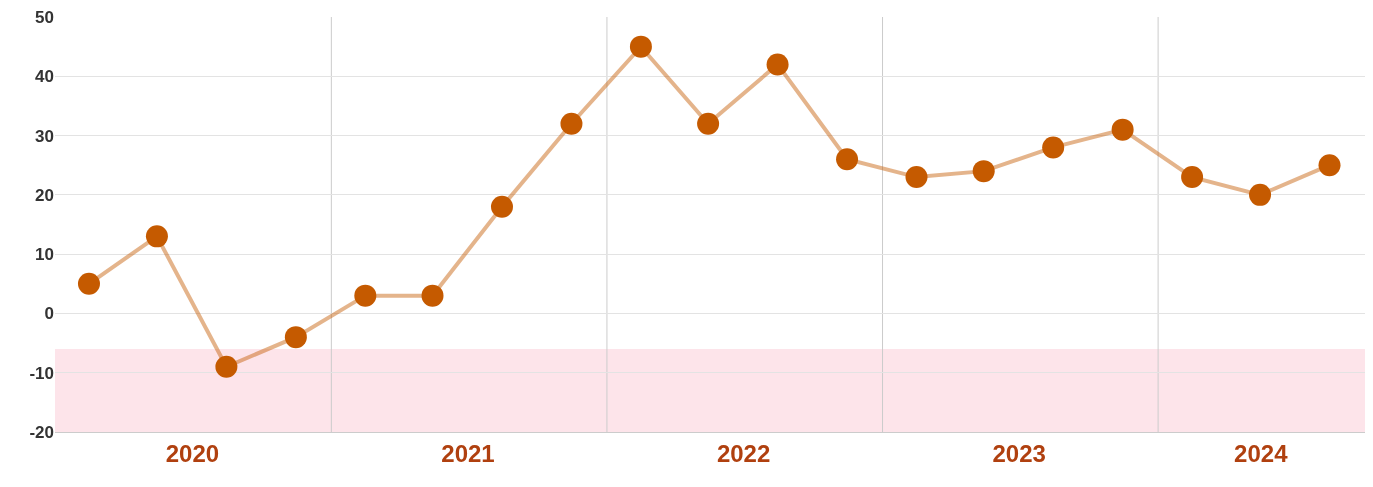  Describe the element at coordinates (49, 314) in the screenshot. I see `y-tick-label: 0` at that location.